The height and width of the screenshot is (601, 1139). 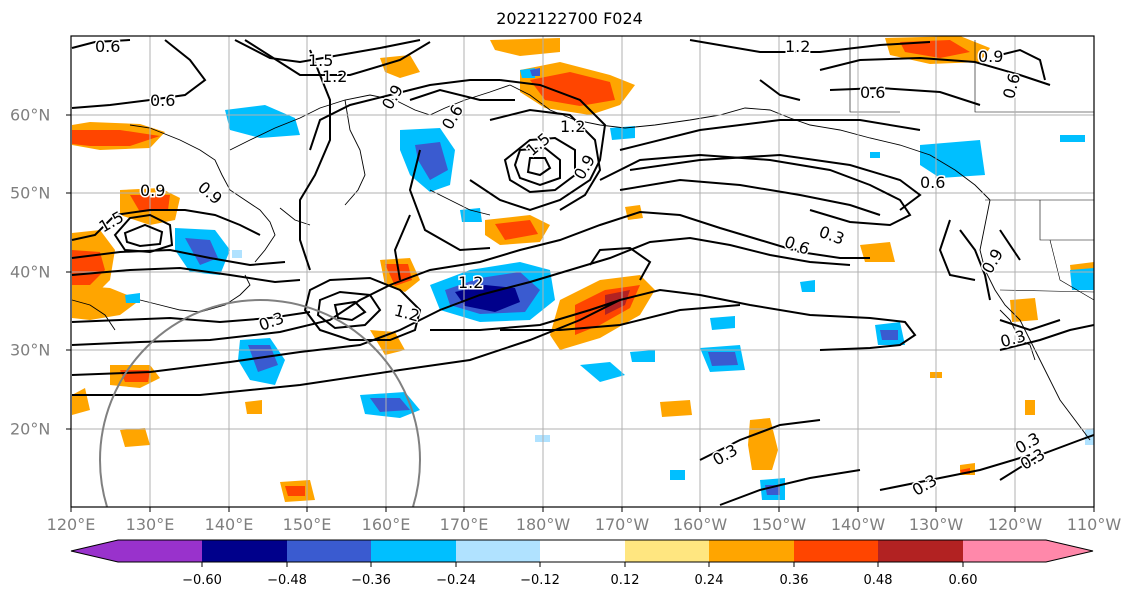 What do you see at coordinates (543, 524) in the screenshot?
I see `lon-tick: 180°W` at bounding box center [543, 524].